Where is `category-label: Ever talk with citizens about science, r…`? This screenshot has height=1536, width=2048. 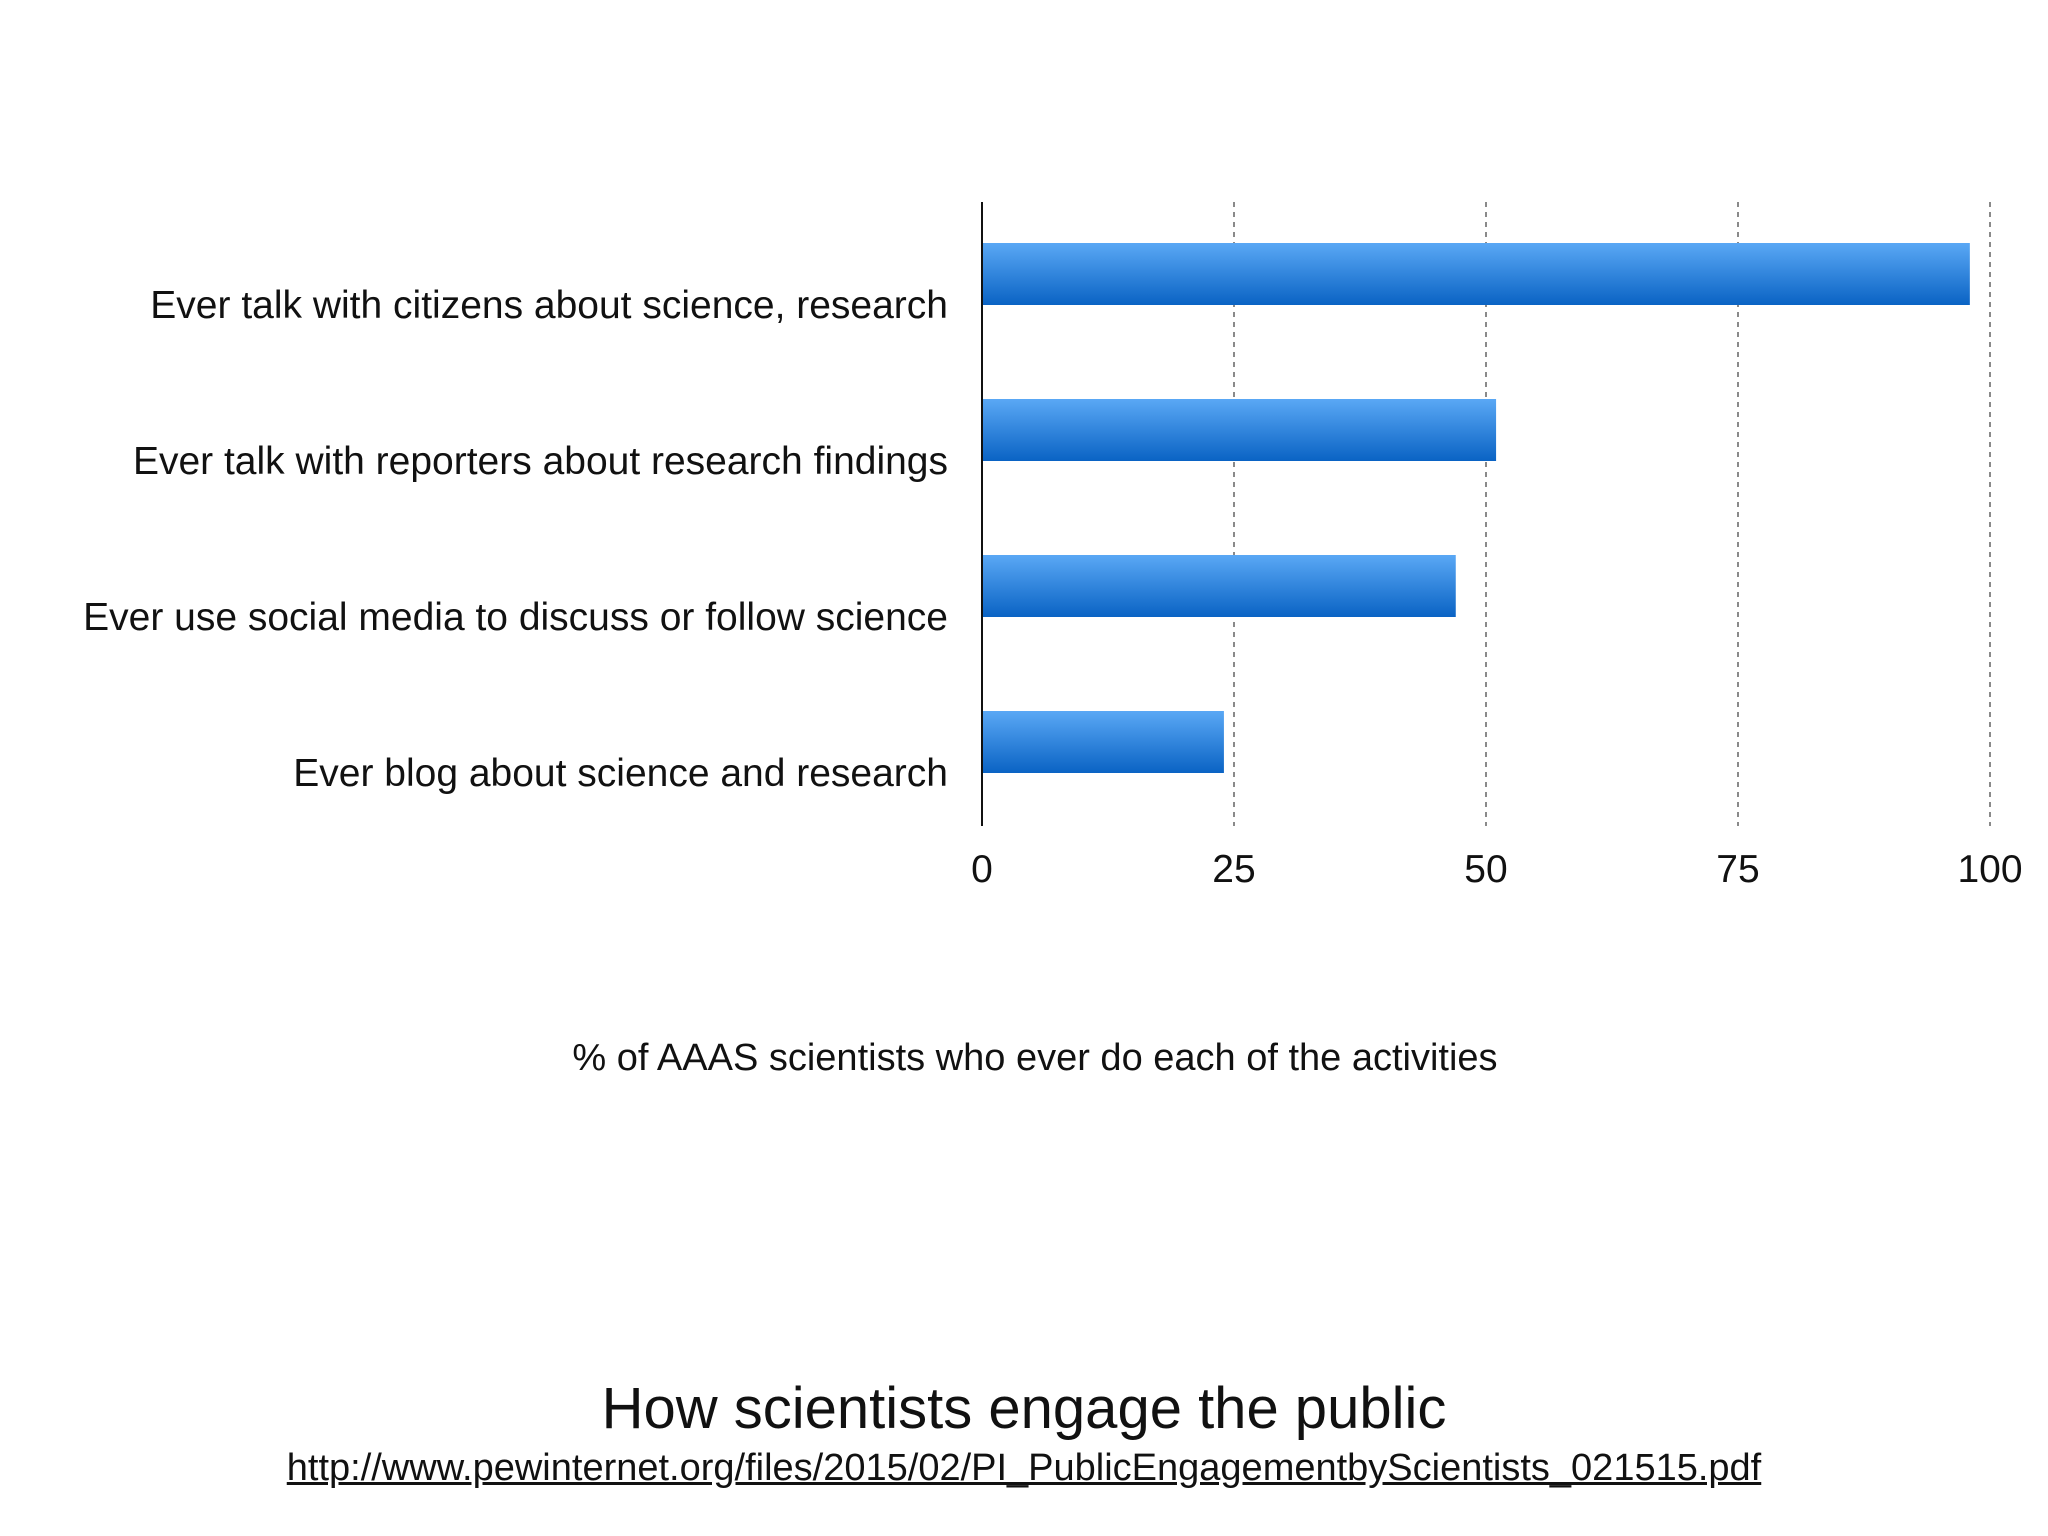 category-label: Ever talk with citizens about science, r… is located at coordinates (549, 305).